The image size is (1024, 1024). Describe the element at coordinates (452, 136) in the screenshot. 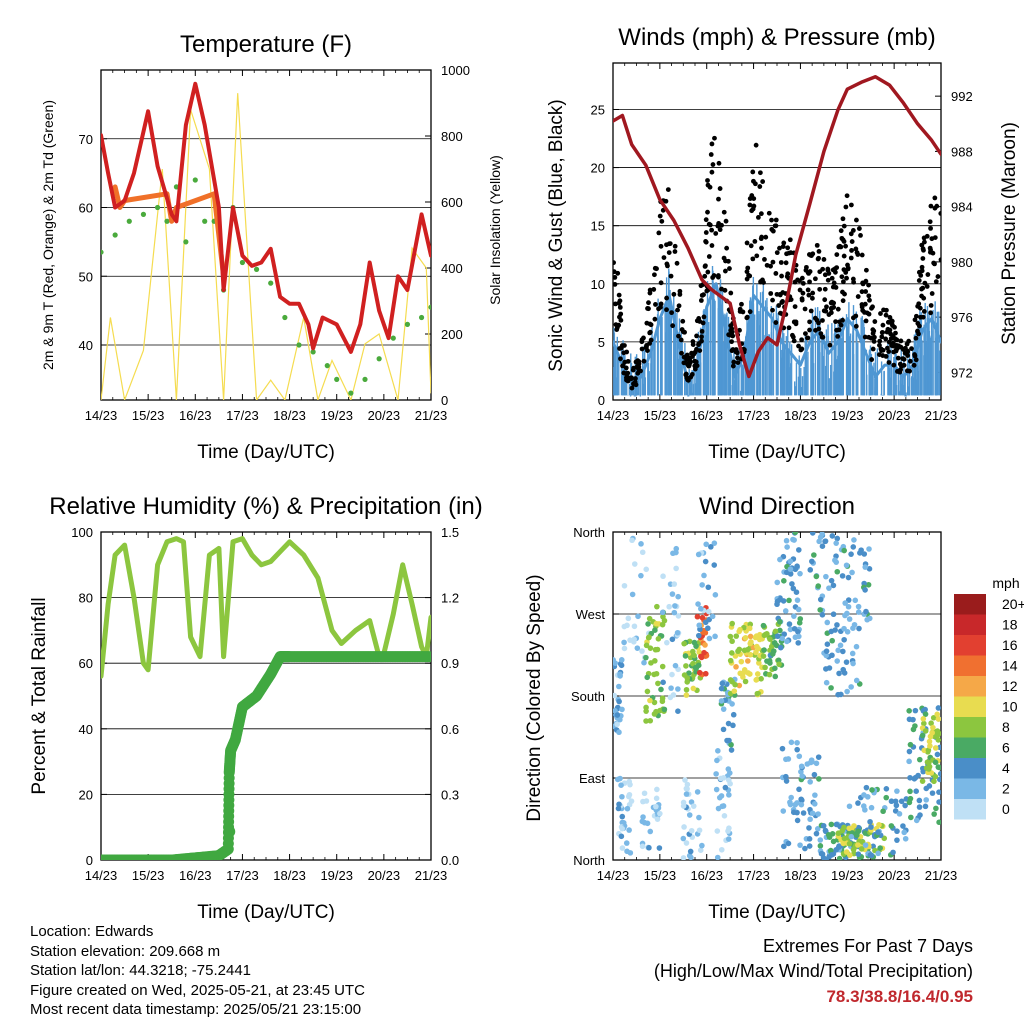

I see `y-right-tick-label: 800` at that location.